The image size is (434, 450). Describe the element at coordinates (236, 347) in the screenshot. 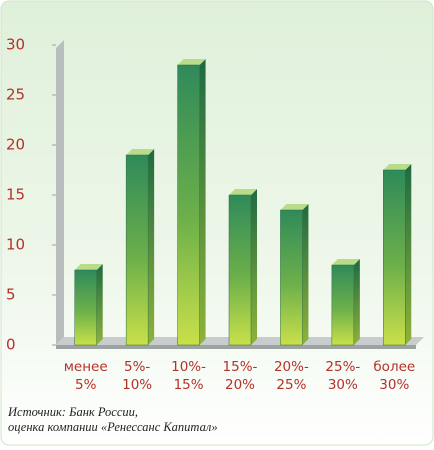

I see `floor-edge` at that location.